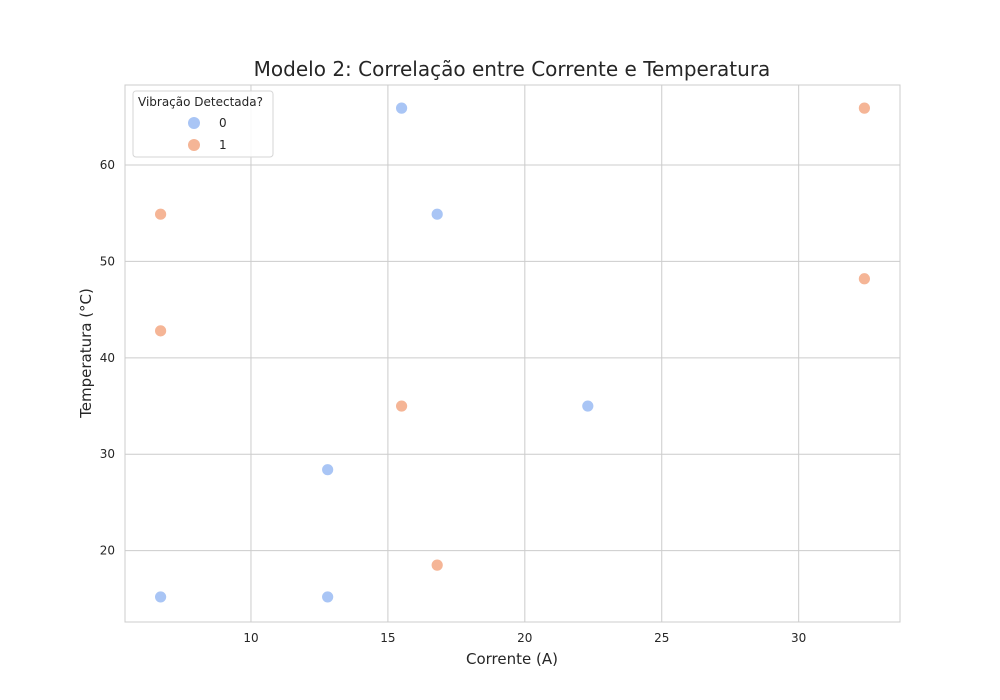 Image resolution: width=1000 pixels, height=700 pixels. I want to click on x-tick-label: 15, so click(387, 638).